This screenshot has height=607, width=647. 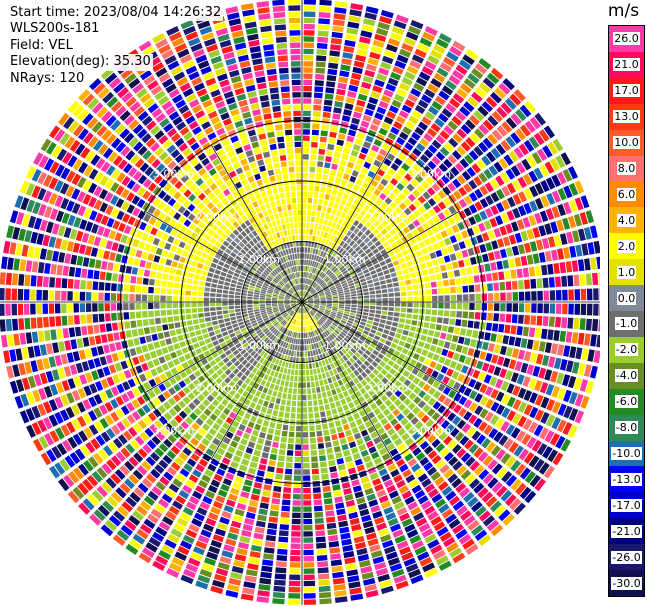 I want to click on colorbar-tick-text: 21.0, so click(x=626, y=65).